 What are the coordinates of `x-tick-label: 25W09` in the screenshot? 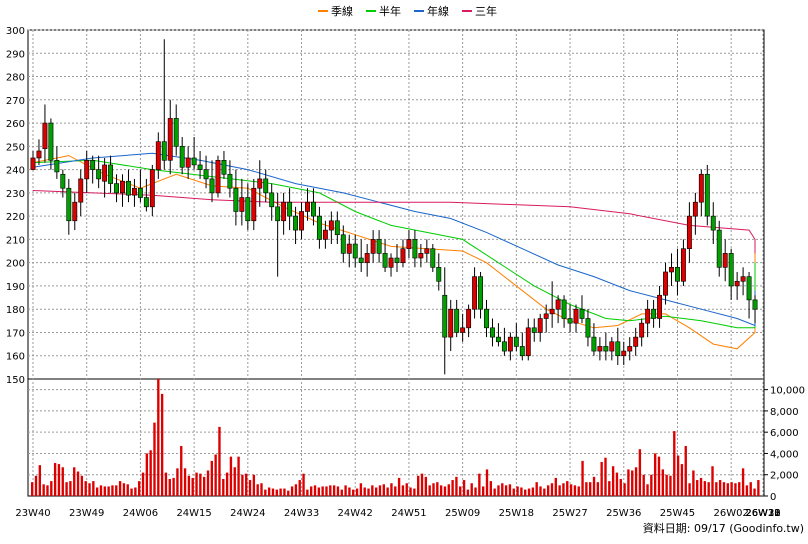 It's located at (462, 513).